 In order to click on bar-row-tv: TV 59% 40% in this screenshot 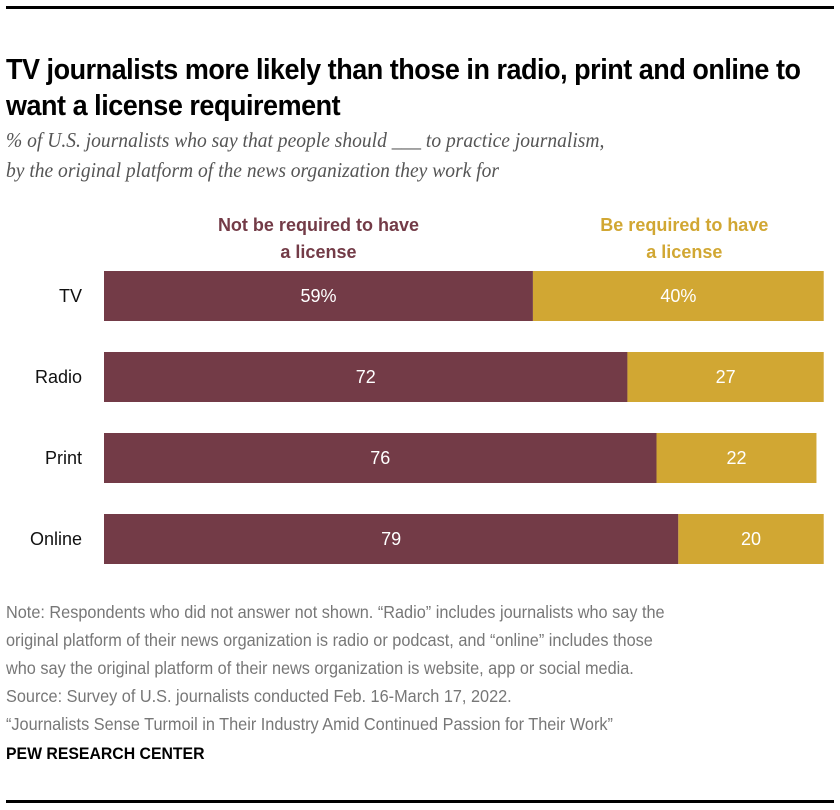, I will do `click(441, 296)`.